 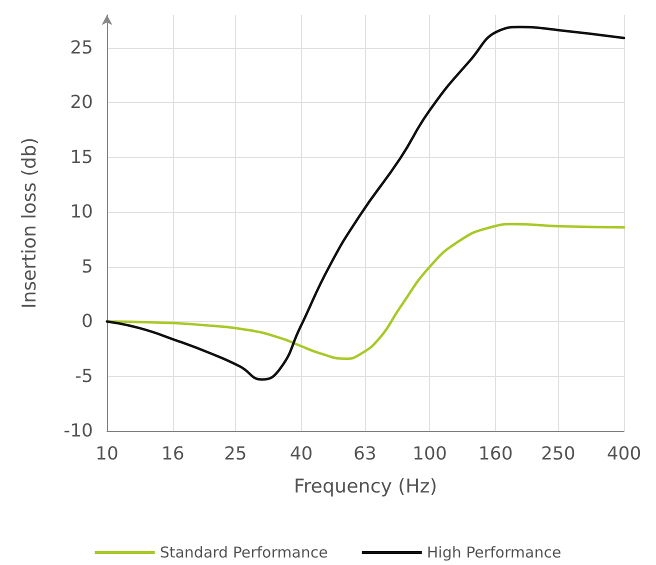 I want to click on y-tick-label: 5, so click(x=87, y=267).